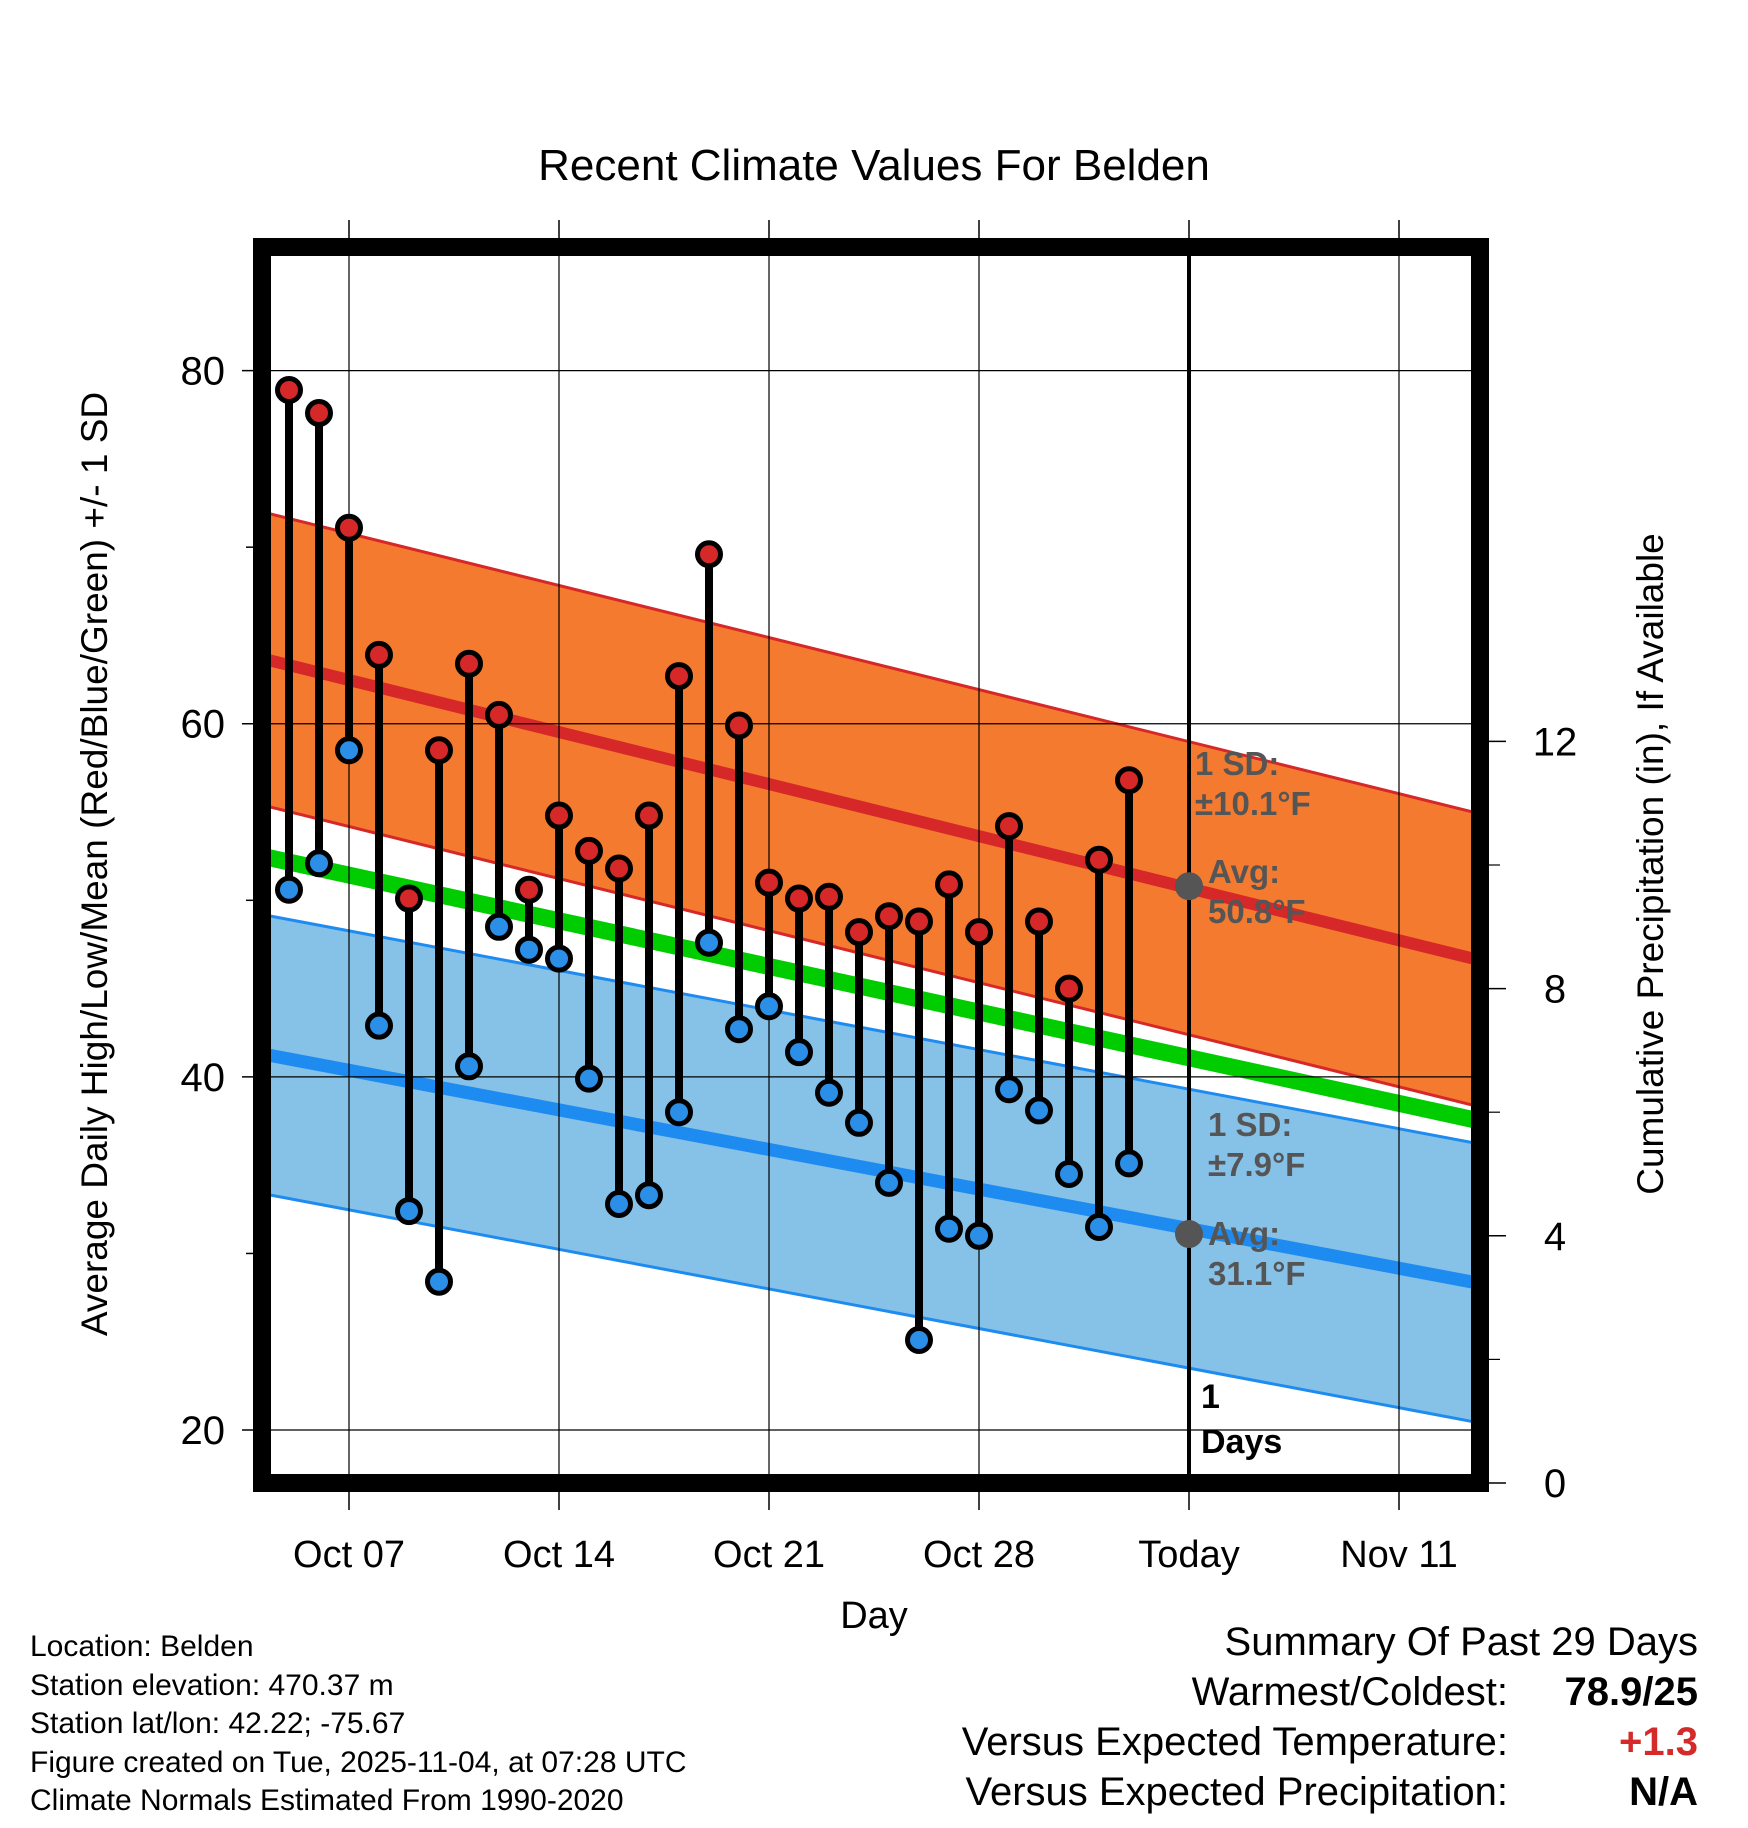  I want to click on summary-title-text: Summary Of Past 29 Days, so click(1461, 1642).